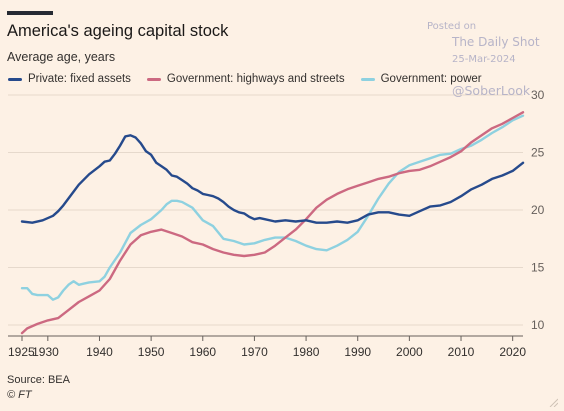 This screenshot has width=564, height=411. Describe the element at coordinates (21, 352) in the screenshot. I see `x-tick-label: 1925` at that location.